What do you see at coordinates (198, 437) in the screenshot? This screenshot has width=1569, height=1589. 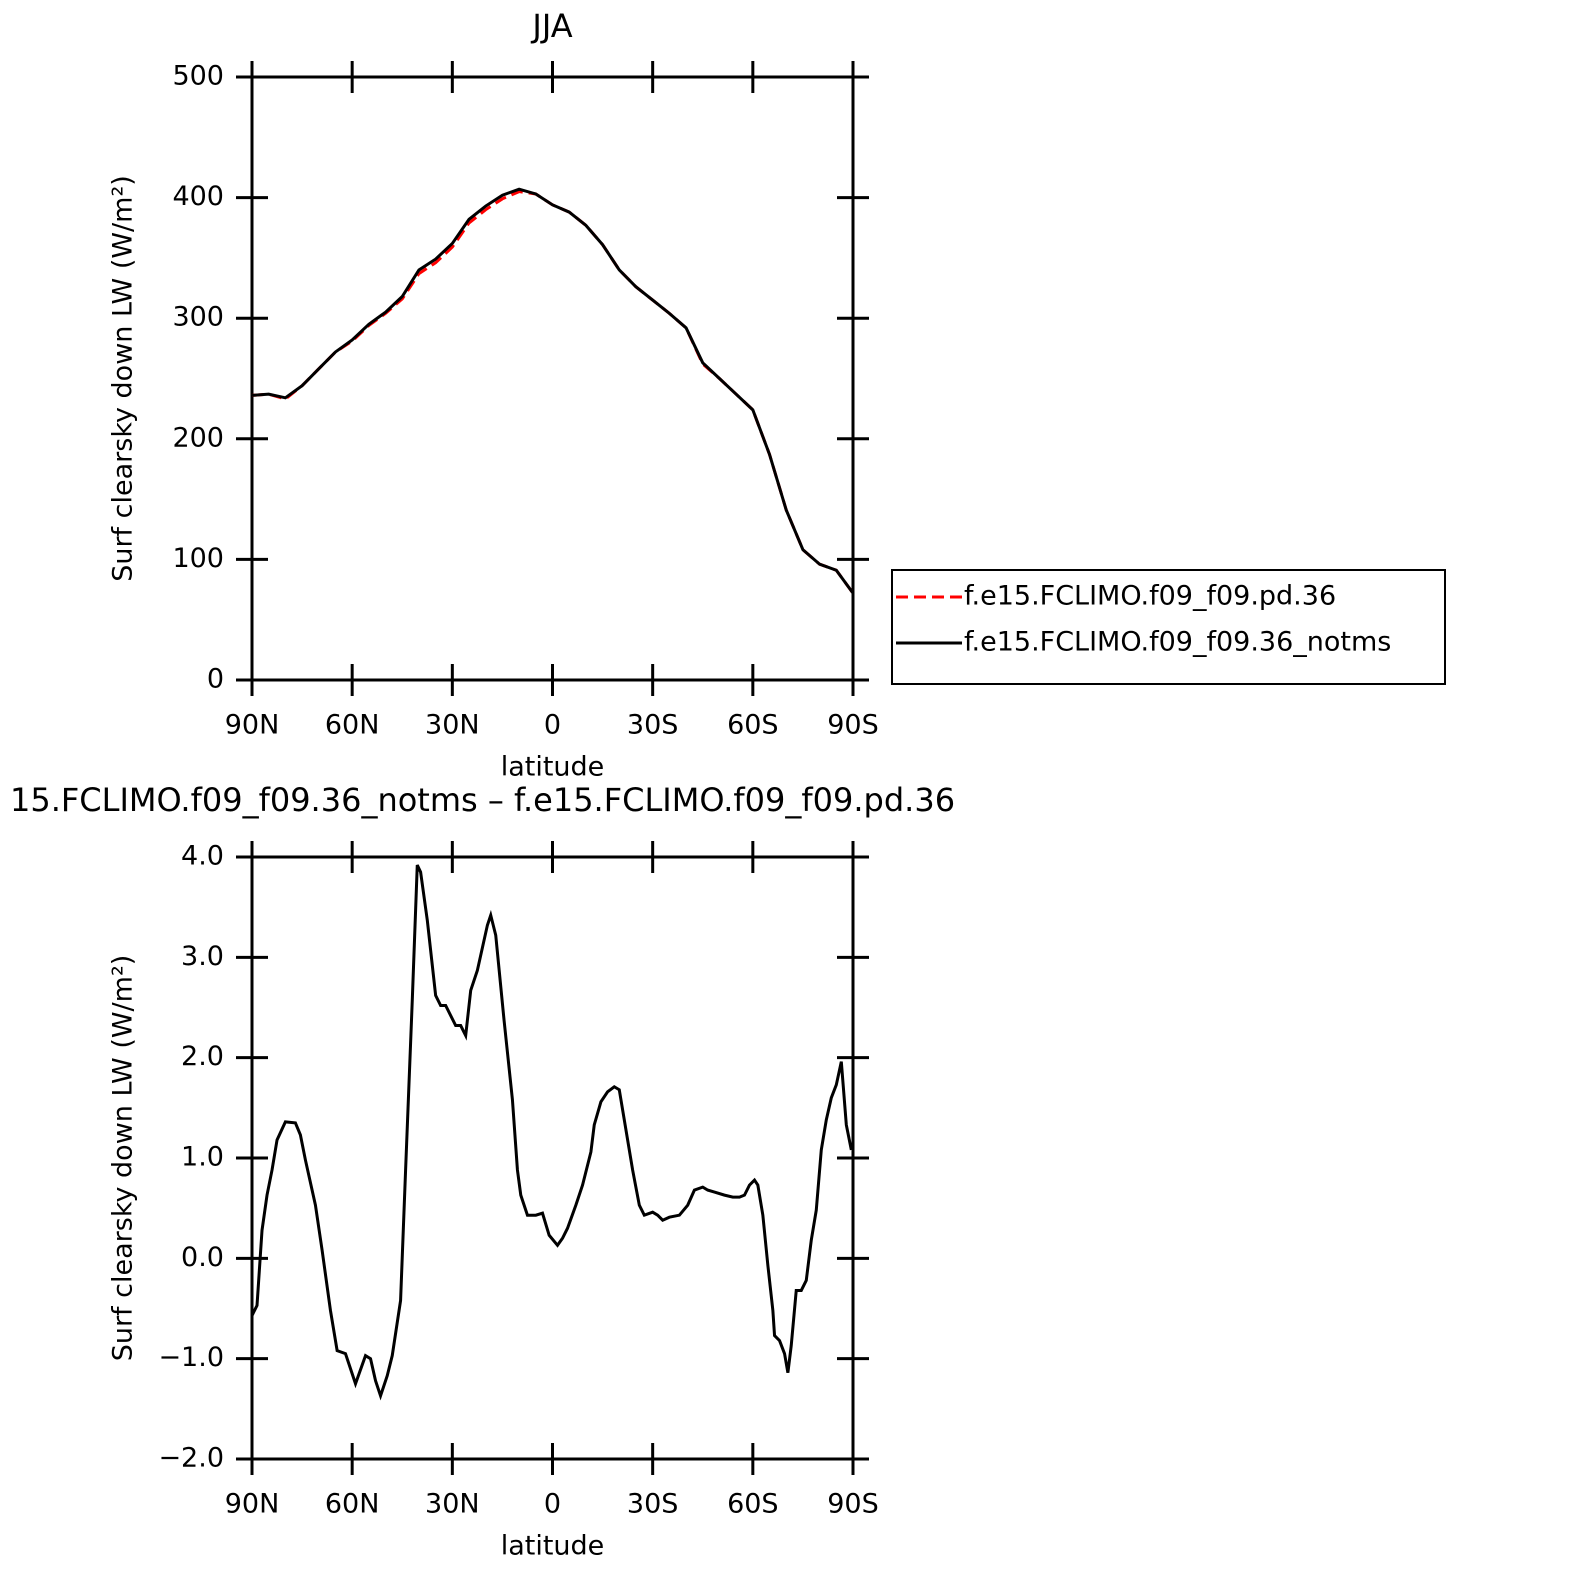 I see `y-tick-label: 200` at bounding box center [198, 437].